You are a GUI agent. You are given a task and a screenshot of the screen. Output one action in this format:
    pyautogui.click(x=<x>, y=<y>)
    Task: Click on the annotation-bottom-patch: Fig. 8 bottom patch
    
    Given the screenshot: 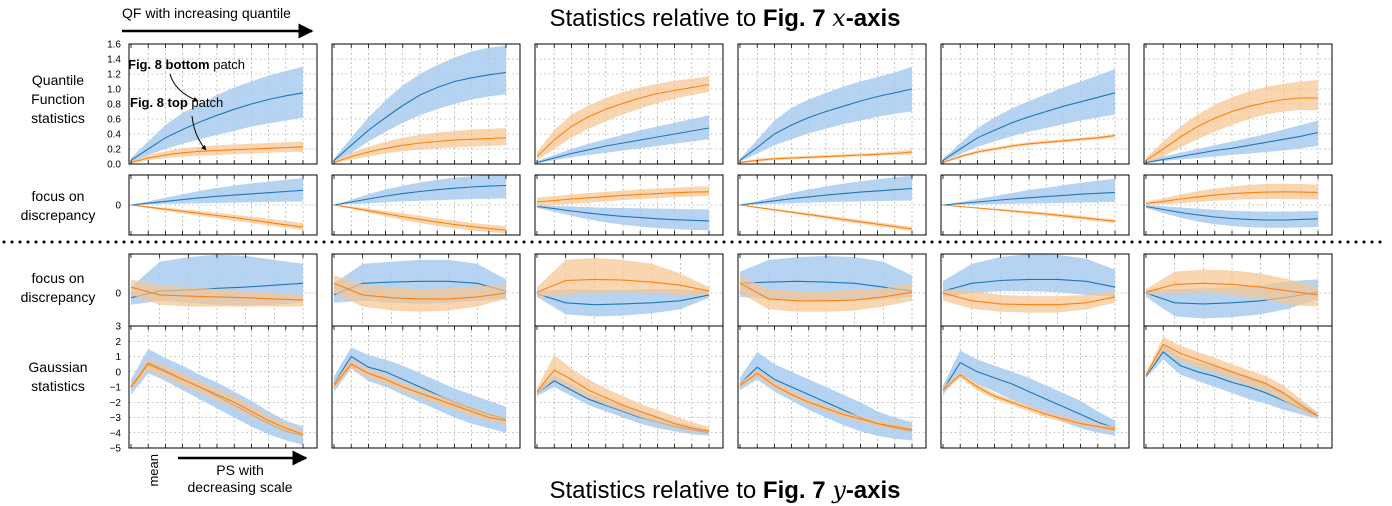 What is the action you would take?
    pyautogui.click(x=186, y=64)
    